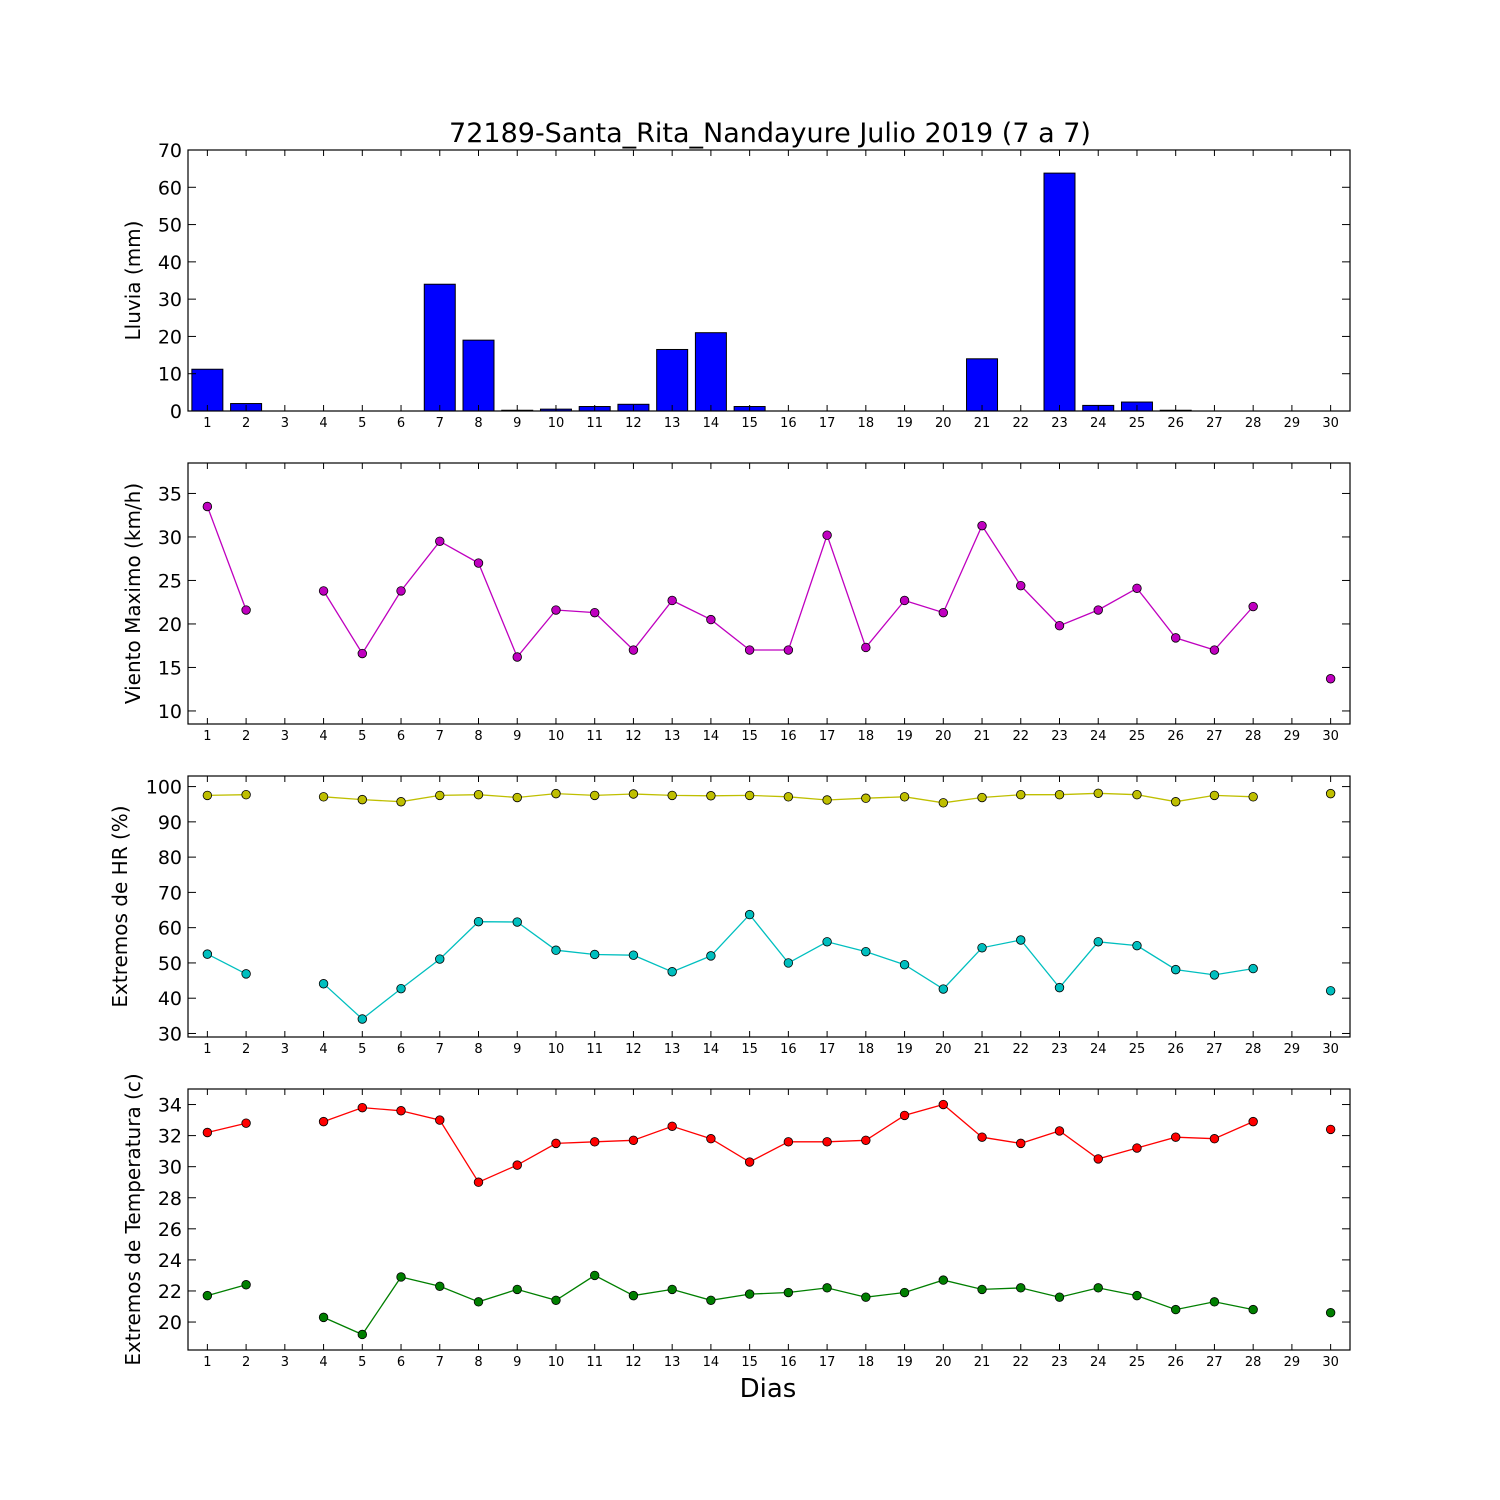 This screenshot has width=1500, height=1500. Describe the element at coordinates (401, 1049) in the screenshot. I see `x-tick-label-6: 6` at that location.